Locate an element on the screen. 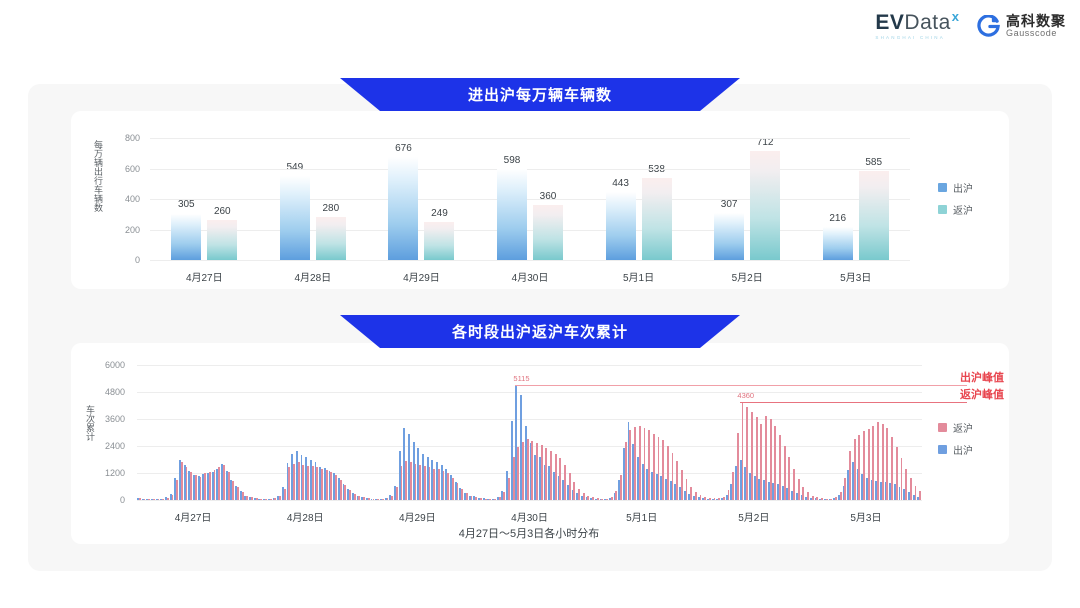 Image resolution: width=1080 pixels, height=608 pixels. legend-label: 出沪 is located at coordinates (963, 189).